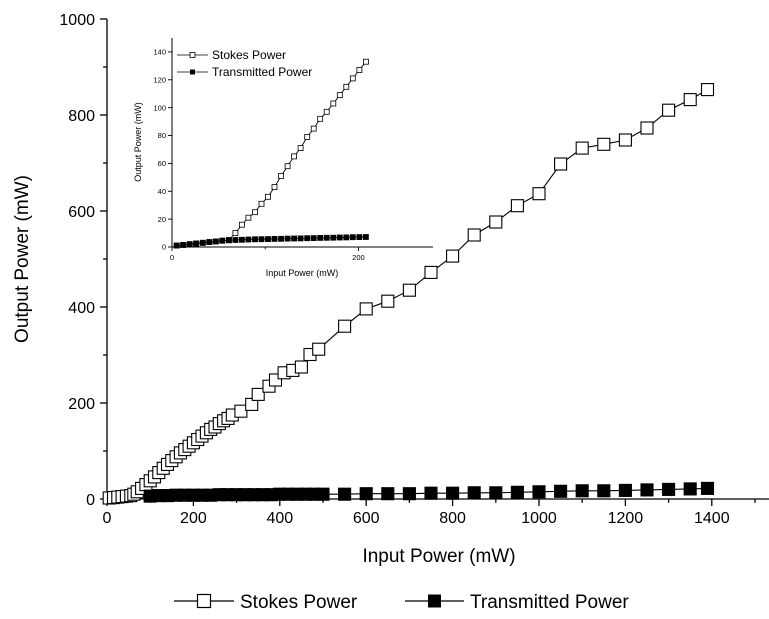 Image resolution: width=769 pixels, height=619 pixels. I want to click on inset-legend: Stokes Power Transmitted Power, so click(244, 63).